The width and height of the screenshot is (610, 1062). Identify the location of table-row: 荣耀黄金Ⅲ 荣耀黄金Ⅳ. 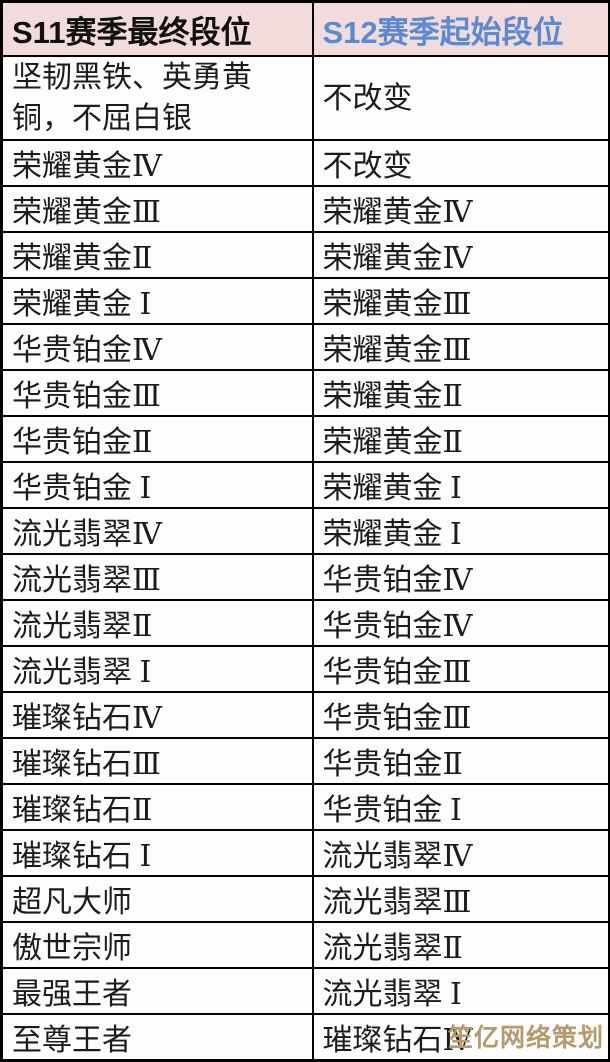
(305, 209).